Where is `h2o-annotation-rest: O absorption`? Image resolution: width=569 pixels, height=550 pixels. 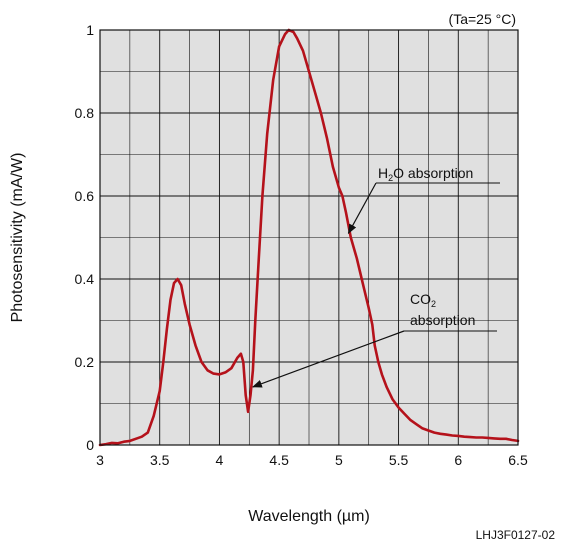
h2o-annotation-rest: O absorption is located at coordinates (433, 173).